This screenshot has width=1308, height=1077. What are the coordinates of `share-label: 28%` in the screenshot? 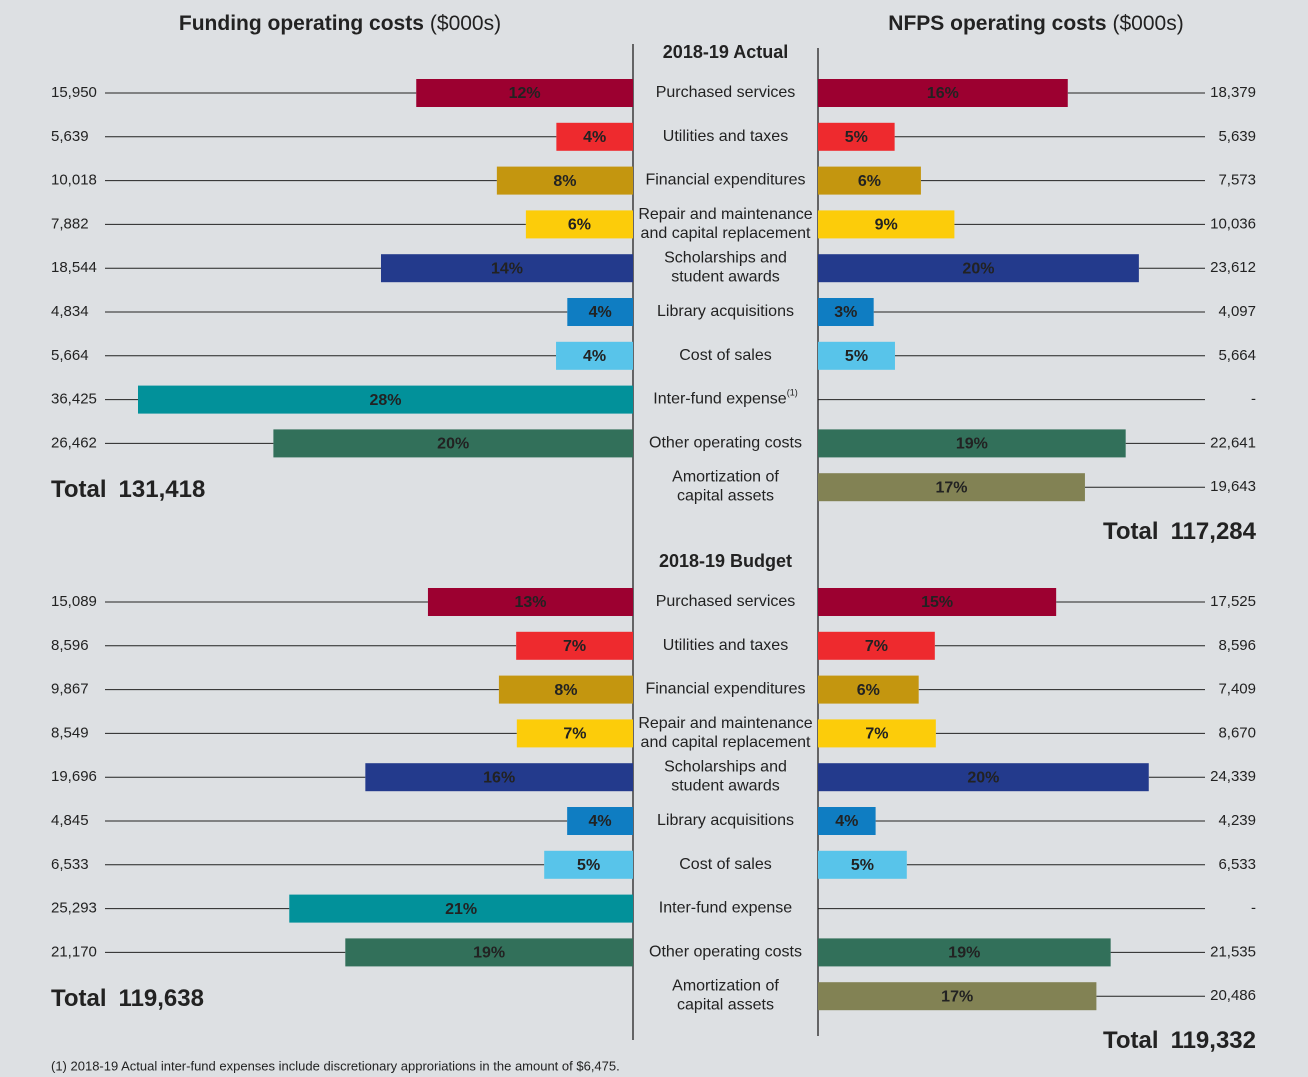 It's located at (385, 400).